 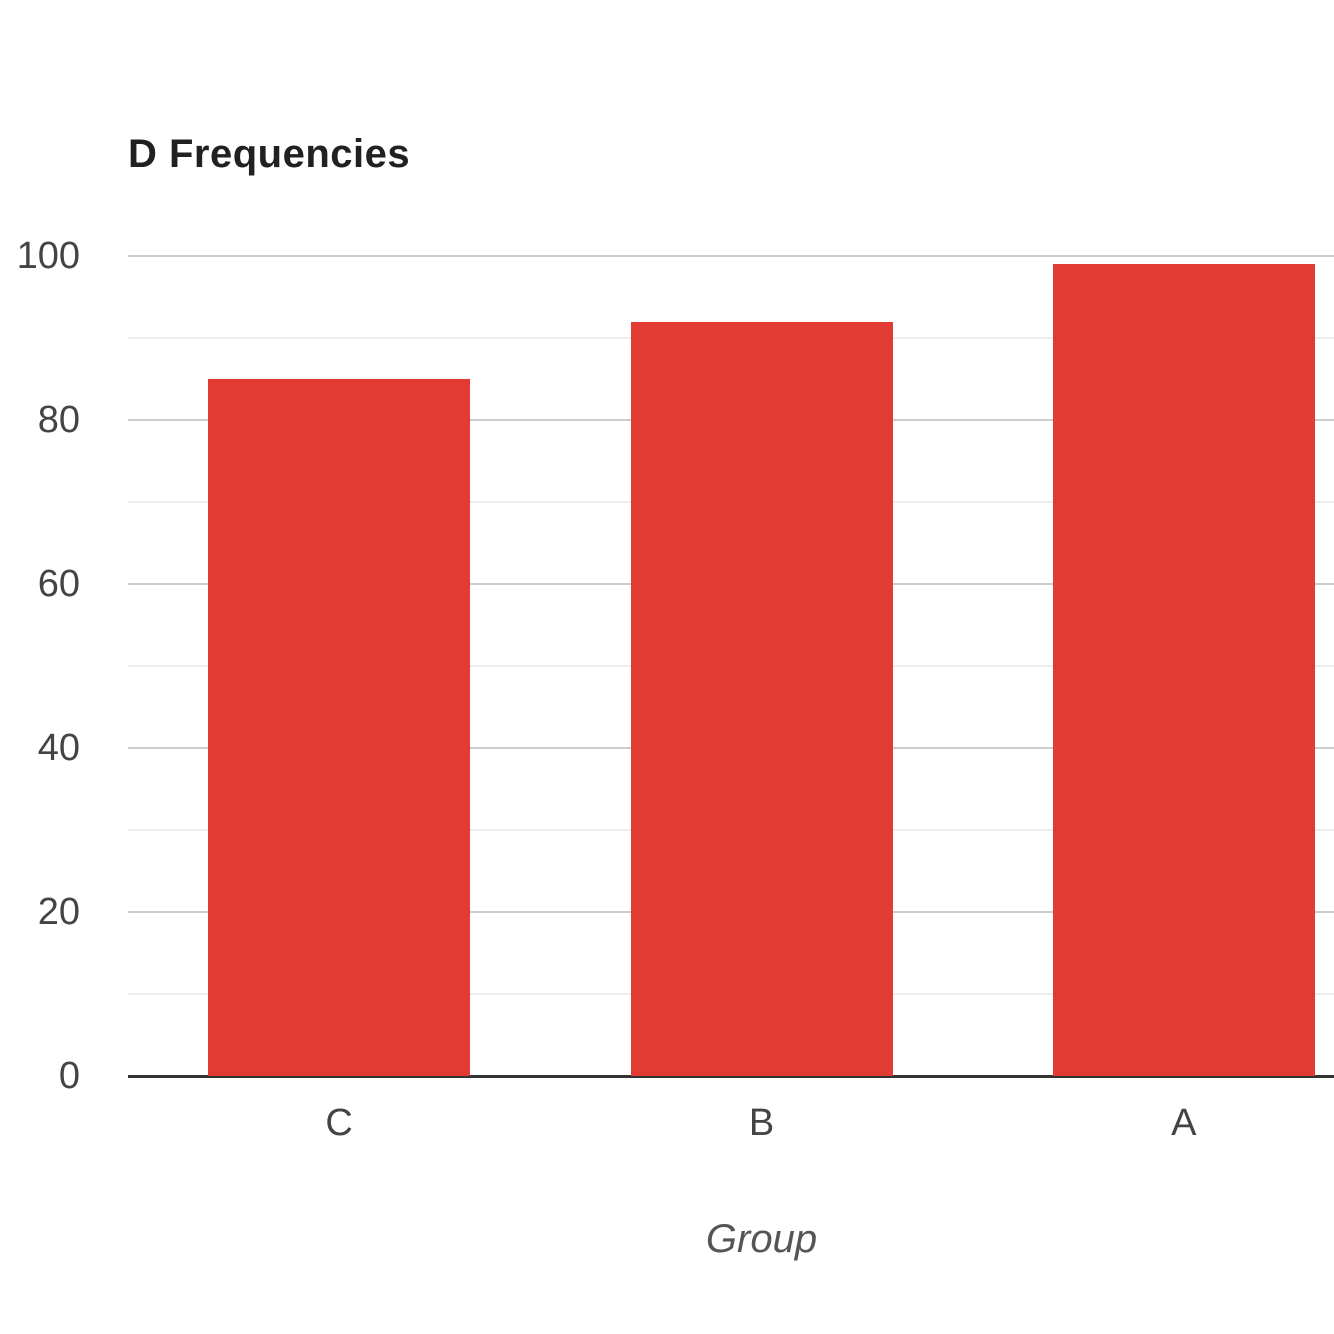 I want to click on x-axis-baseline, so click(x=731, y=1076).